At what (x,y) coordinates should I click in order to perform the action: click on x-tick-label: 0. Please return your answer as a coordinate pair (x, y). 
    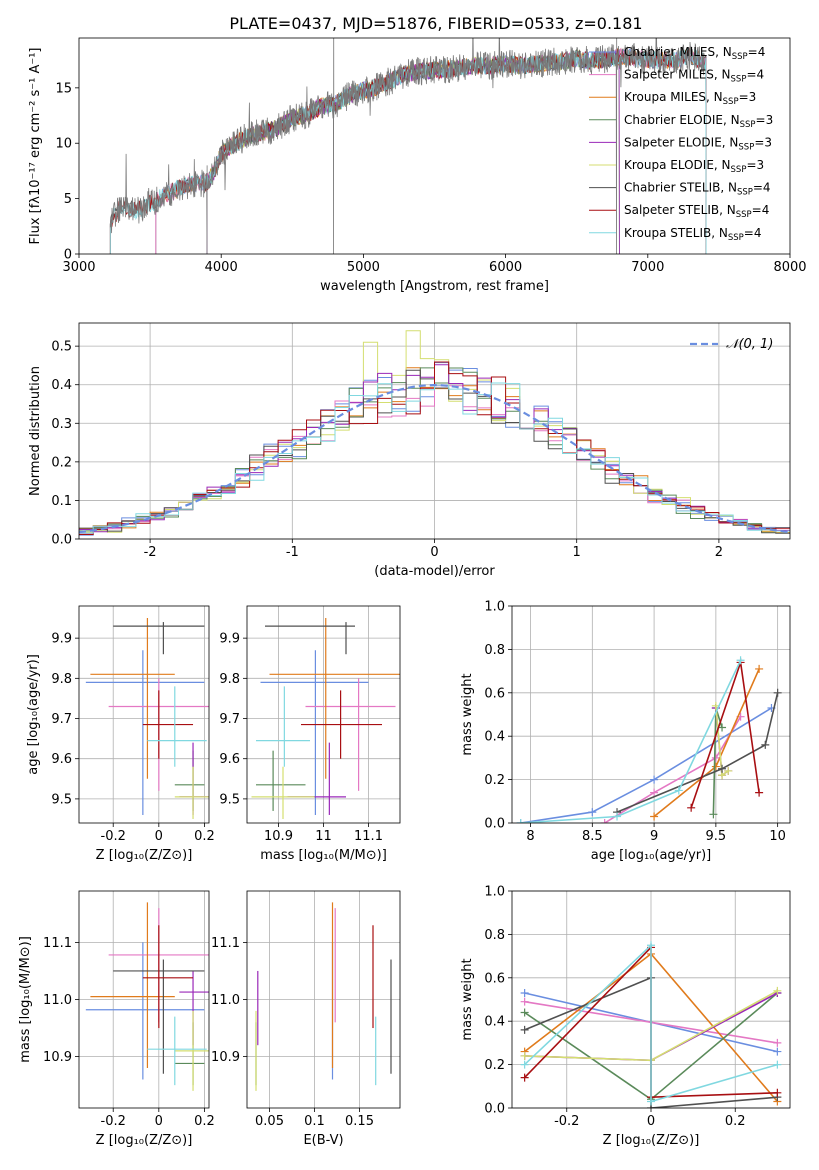
    Looking at the image, I should click on (159, 836).